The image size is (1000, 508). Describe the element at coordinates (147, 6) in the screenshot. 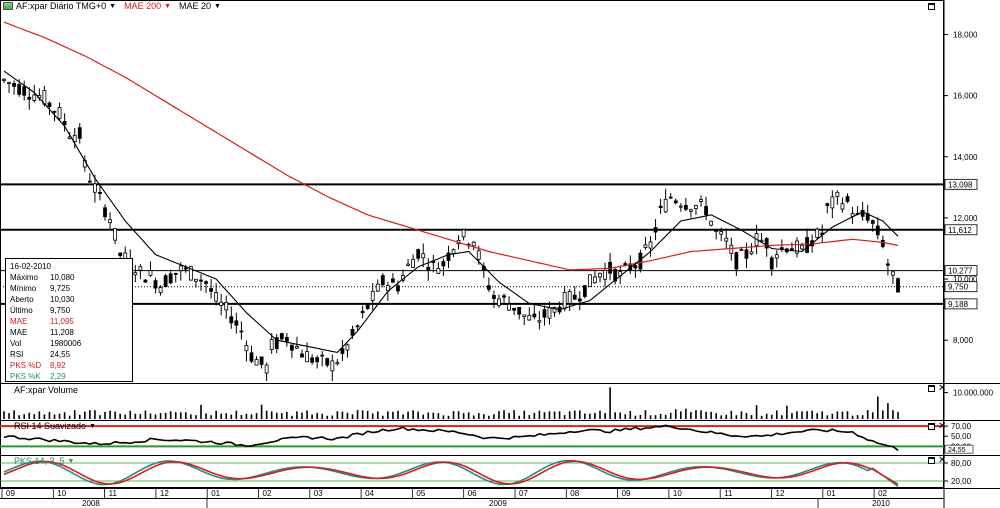

I see `mae200-selector: MAE 200 ▼` at that location.